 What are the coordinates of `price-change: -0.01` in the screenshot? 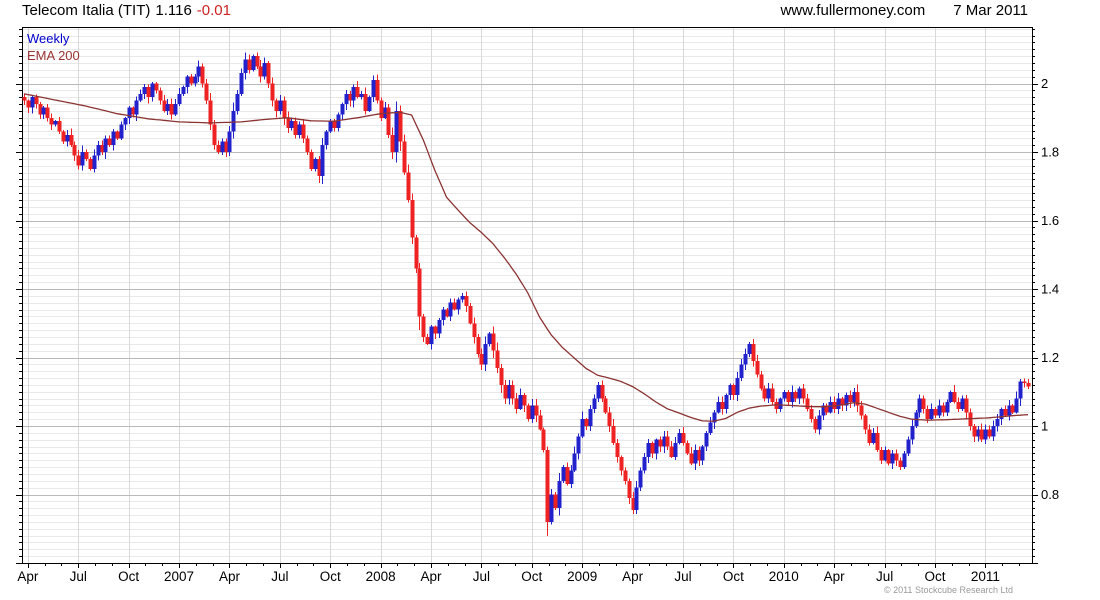 It's located at (213, 10).